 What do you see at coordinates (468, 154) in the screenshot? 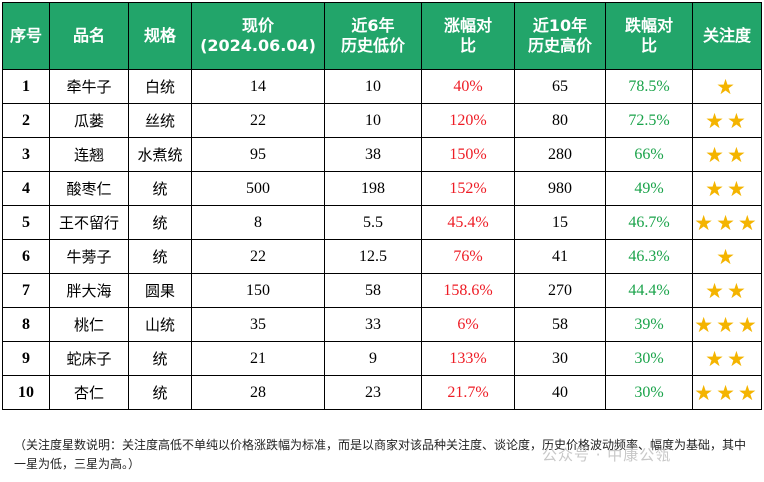
I see `cell-rise: 150%` at bounding box center [468, 154].